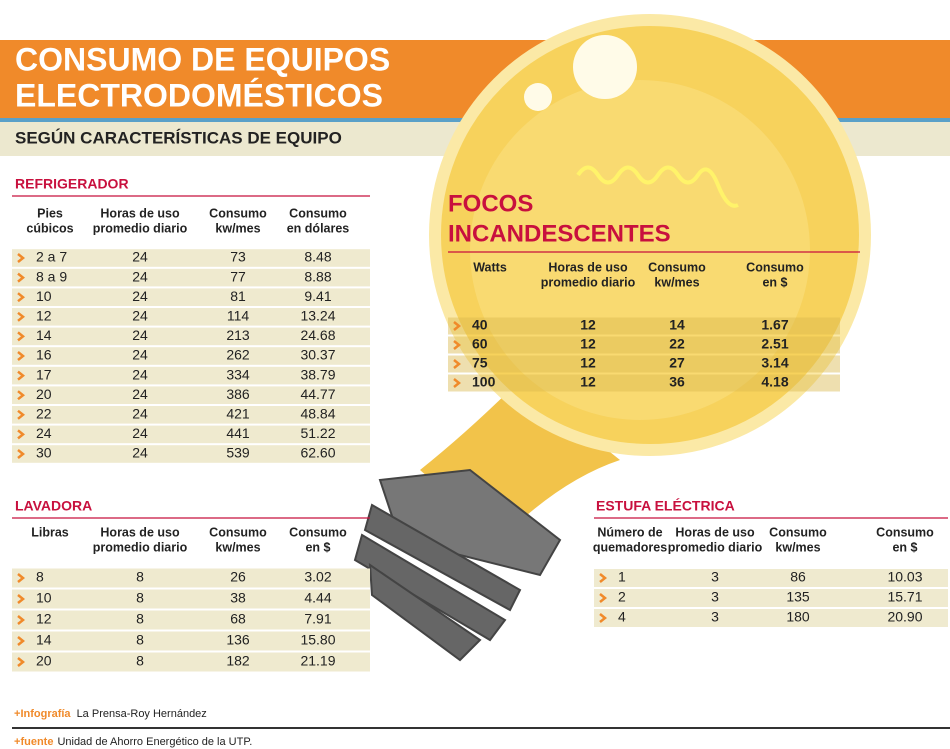 This screenshot has width=950, height=749. What do you see at coordinates (715, 577) in the screenshot?
I see `cell: 3` at bounding box center [715, 577].